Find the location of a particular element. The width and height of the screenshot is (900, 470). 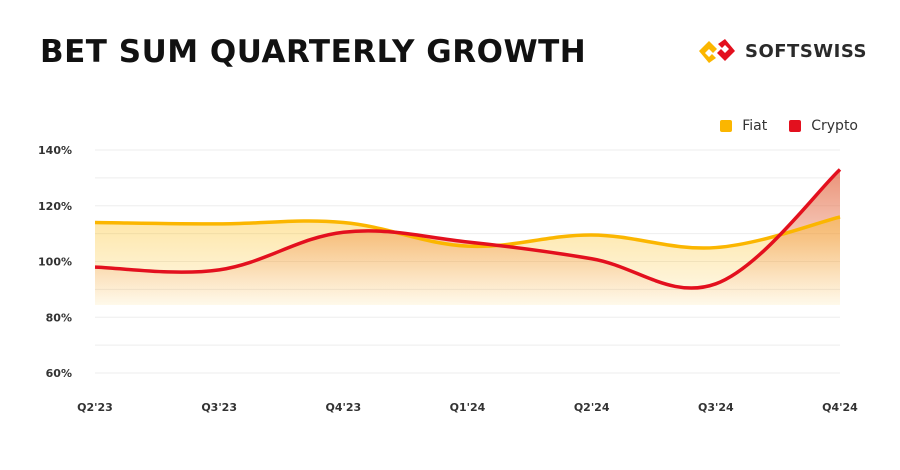

legend: Fiat Crypto is located at coordinates (789, 126).